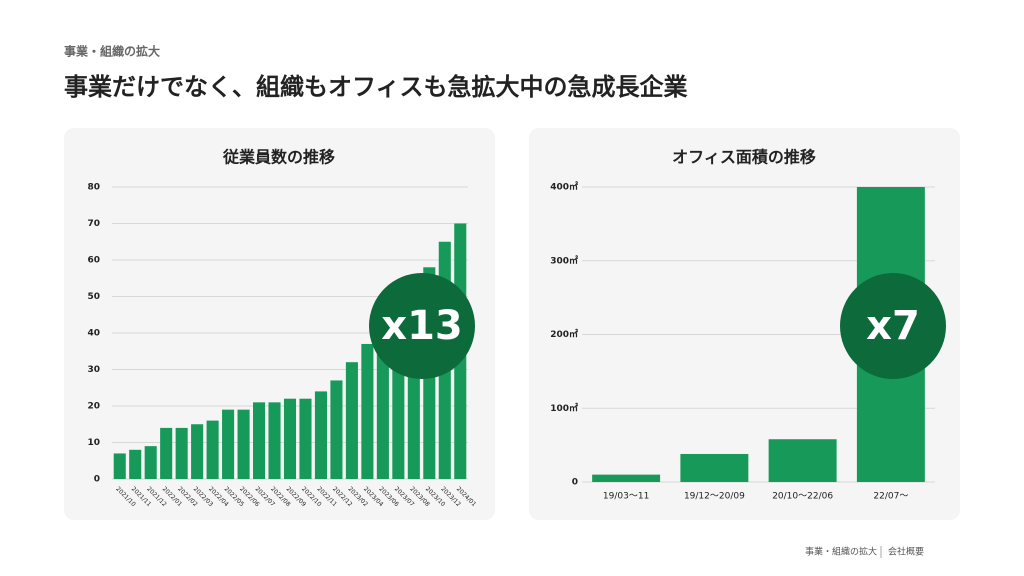 This screenshot has height=576, width=1024. I want to click on y-tick-label: 40, so click(93, 334).